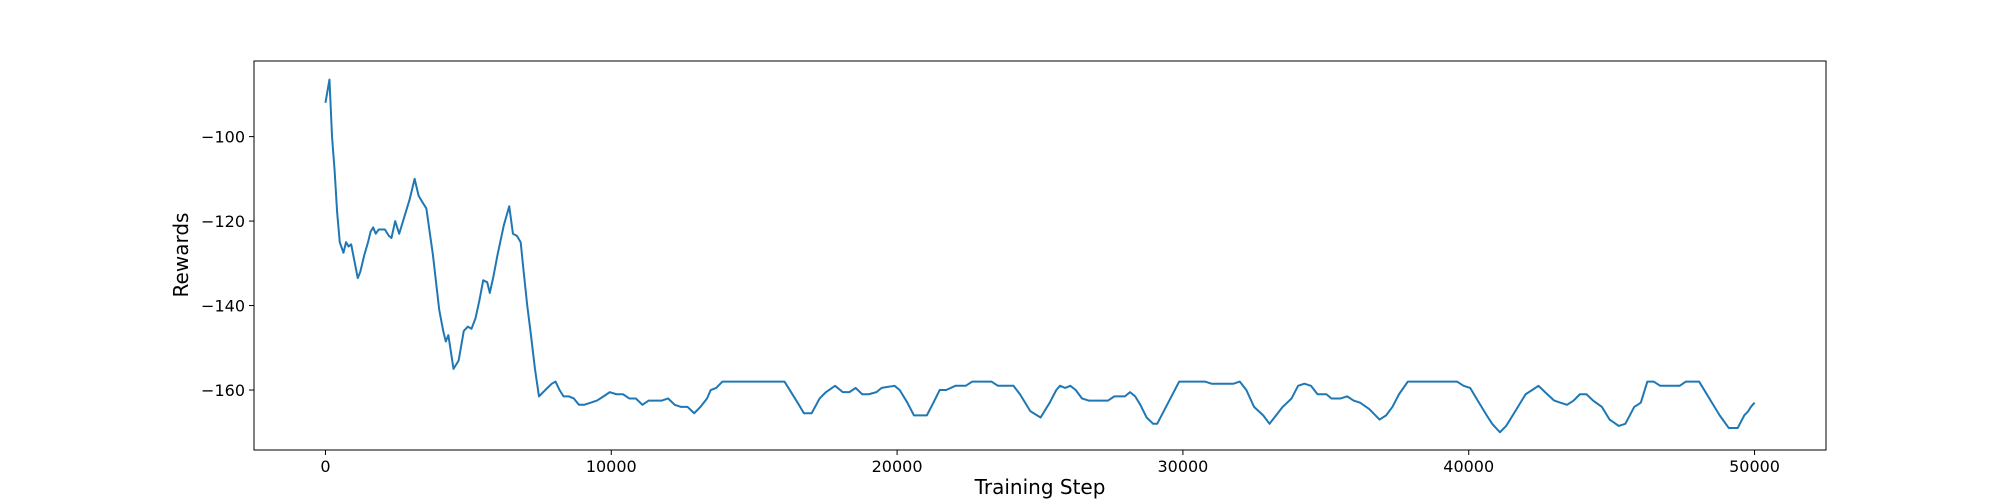 The image size is (2000, 504). Describe the element at coordinates (223, 306) in the screenshot. I see `y-tick-label: −140` at that location.